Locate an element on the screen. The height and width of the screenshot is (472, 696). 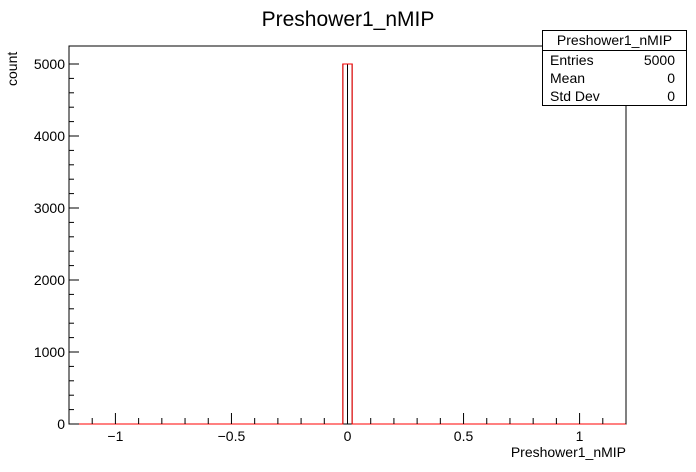
stats-label: Entries is located at coordinates (572, 60).